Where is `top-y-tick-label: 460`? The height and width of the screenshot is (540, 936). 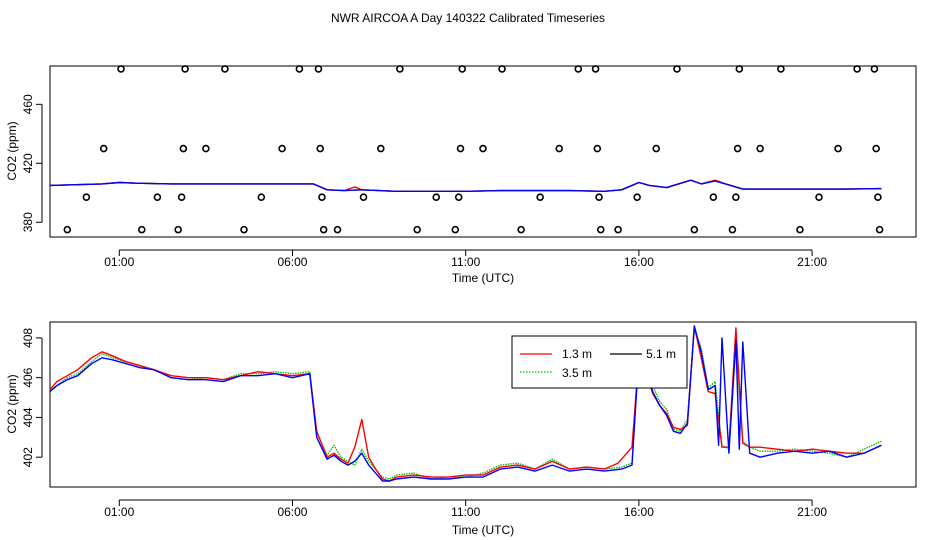
top-y-tick-label: 460 is located at coordinates (28, 104).